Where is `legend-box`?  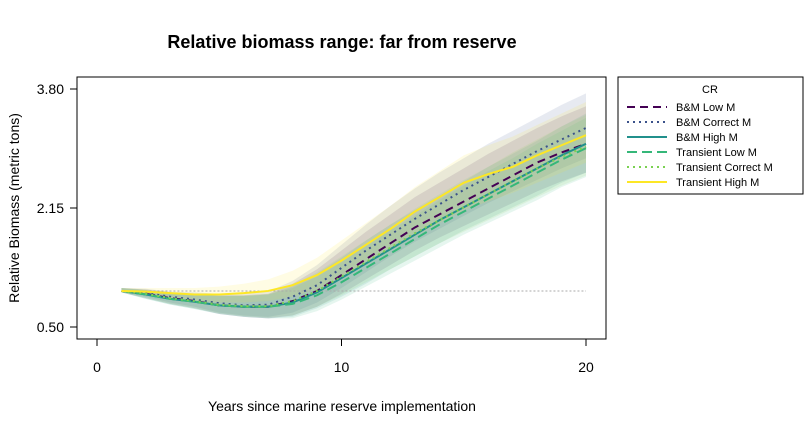 legend-box is located at coordinates (710, 135).